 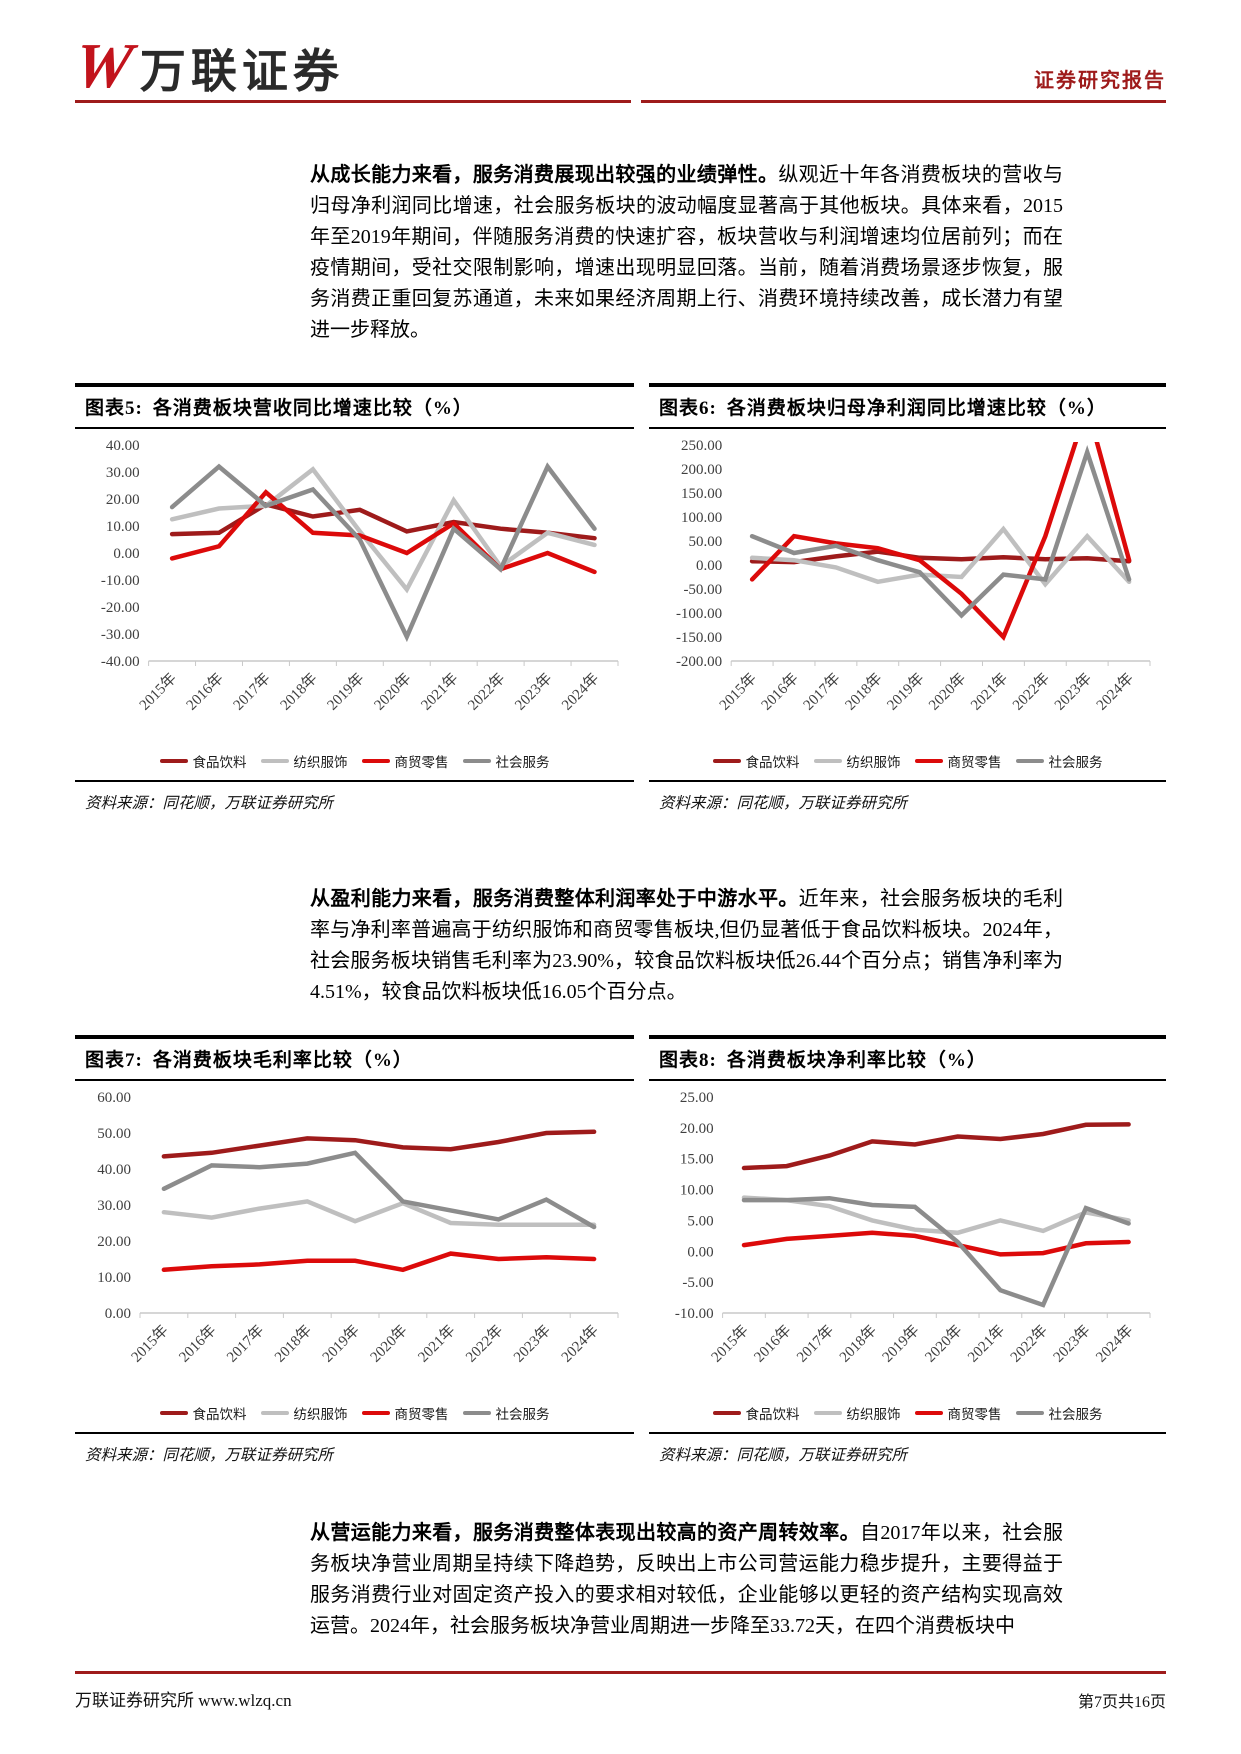 I want to click on svg-text: 2017年, so click(x=245, y=1344).